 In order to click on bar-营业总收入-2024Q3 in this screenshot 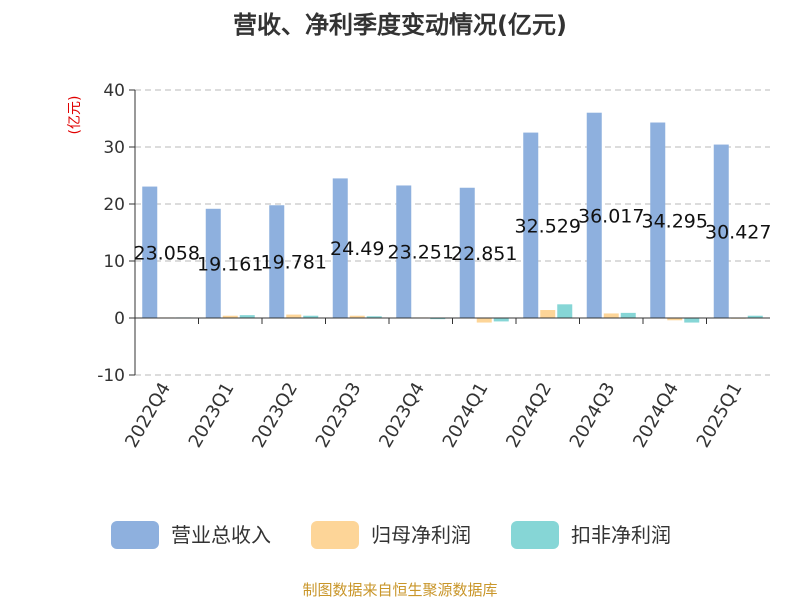, I will do `click(594, 215)`.